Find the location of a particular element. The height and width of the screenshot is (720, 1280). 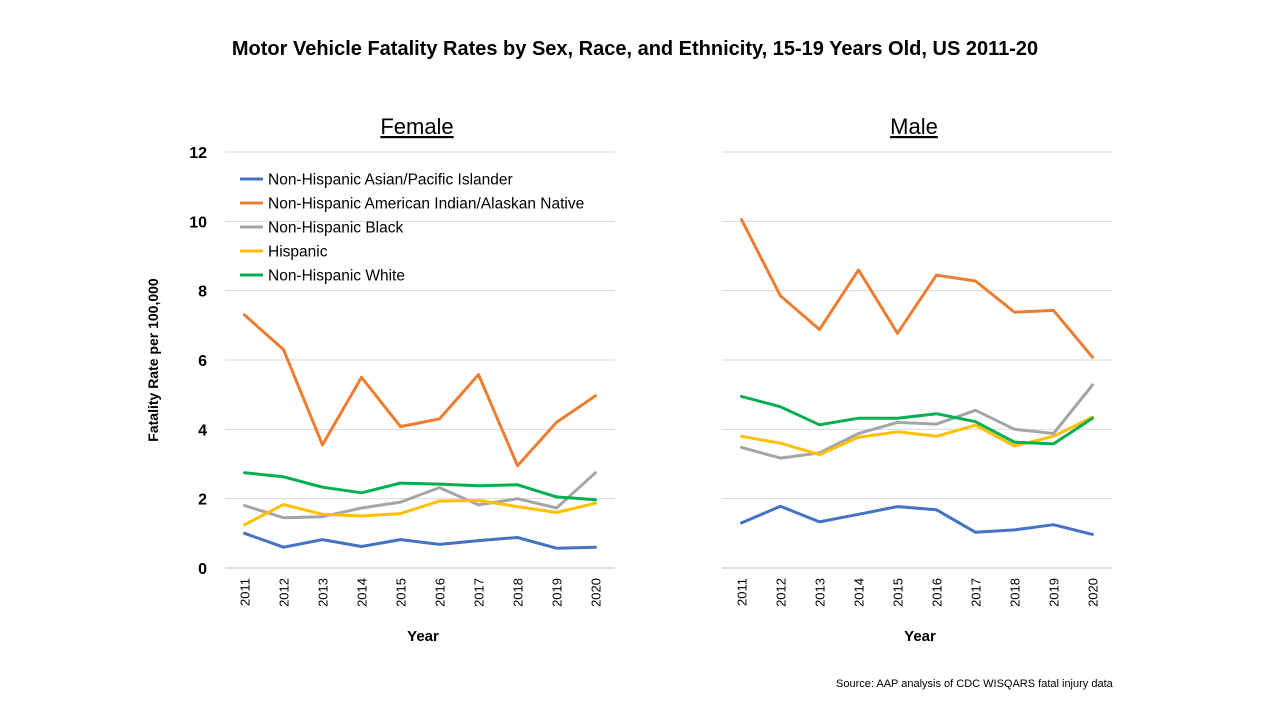

male-xtick-2017: 2017 is located at coordinates (976, 592).